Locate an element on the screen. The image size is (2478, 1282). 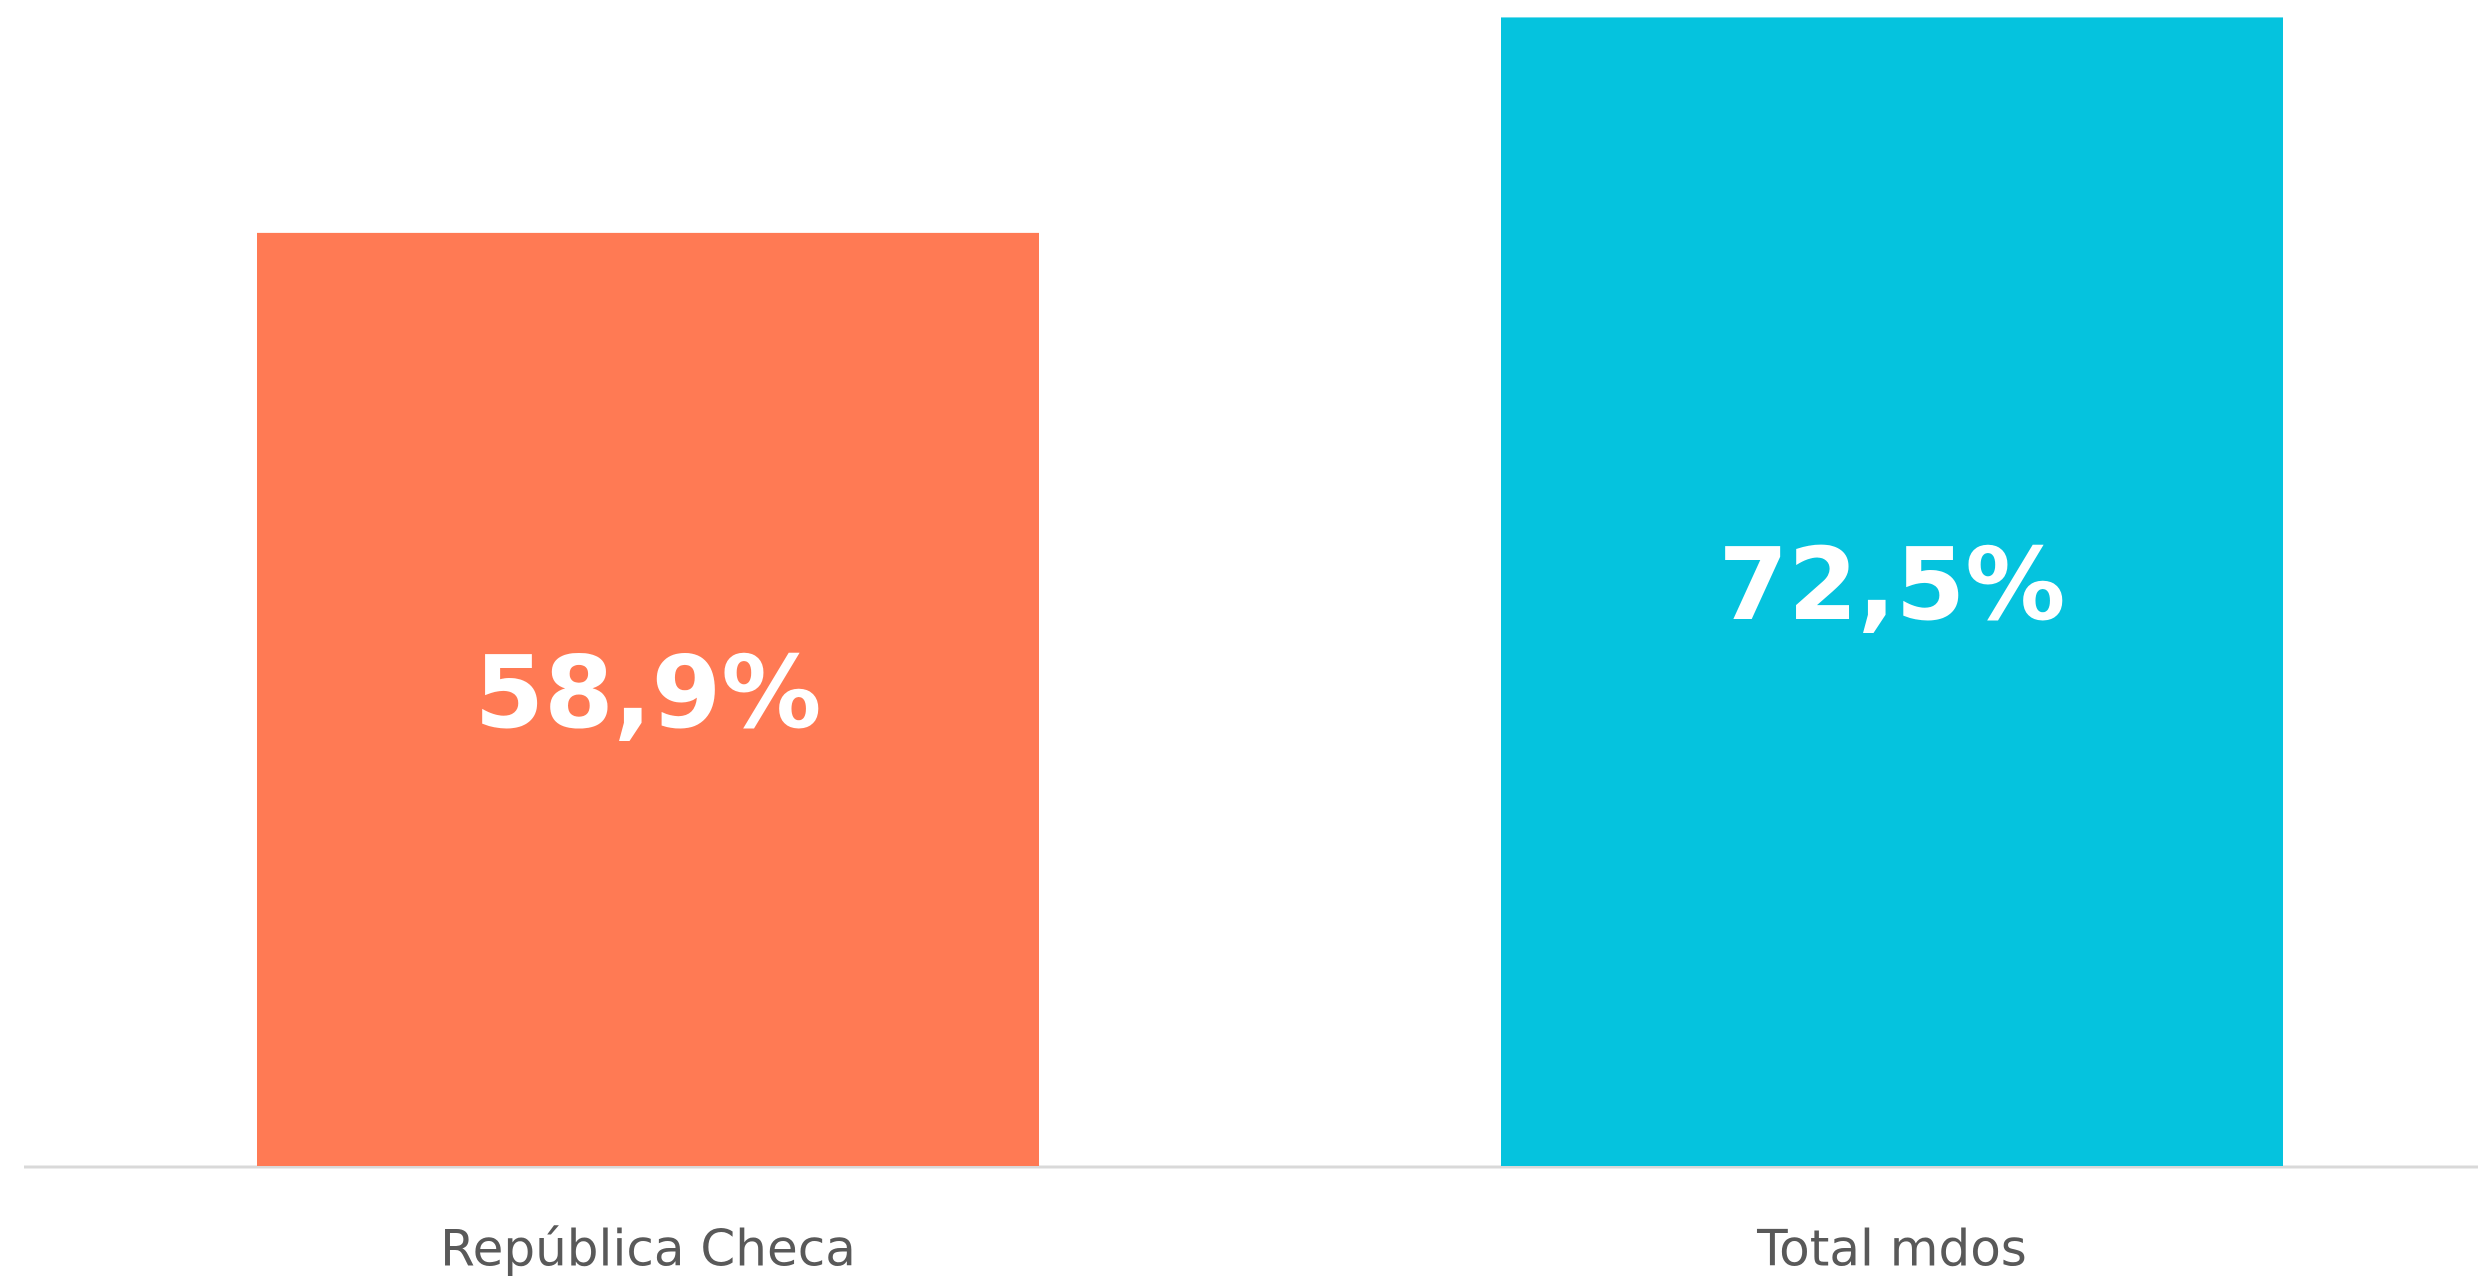
data-label: 58,9% is located at coordinates (648, 692).